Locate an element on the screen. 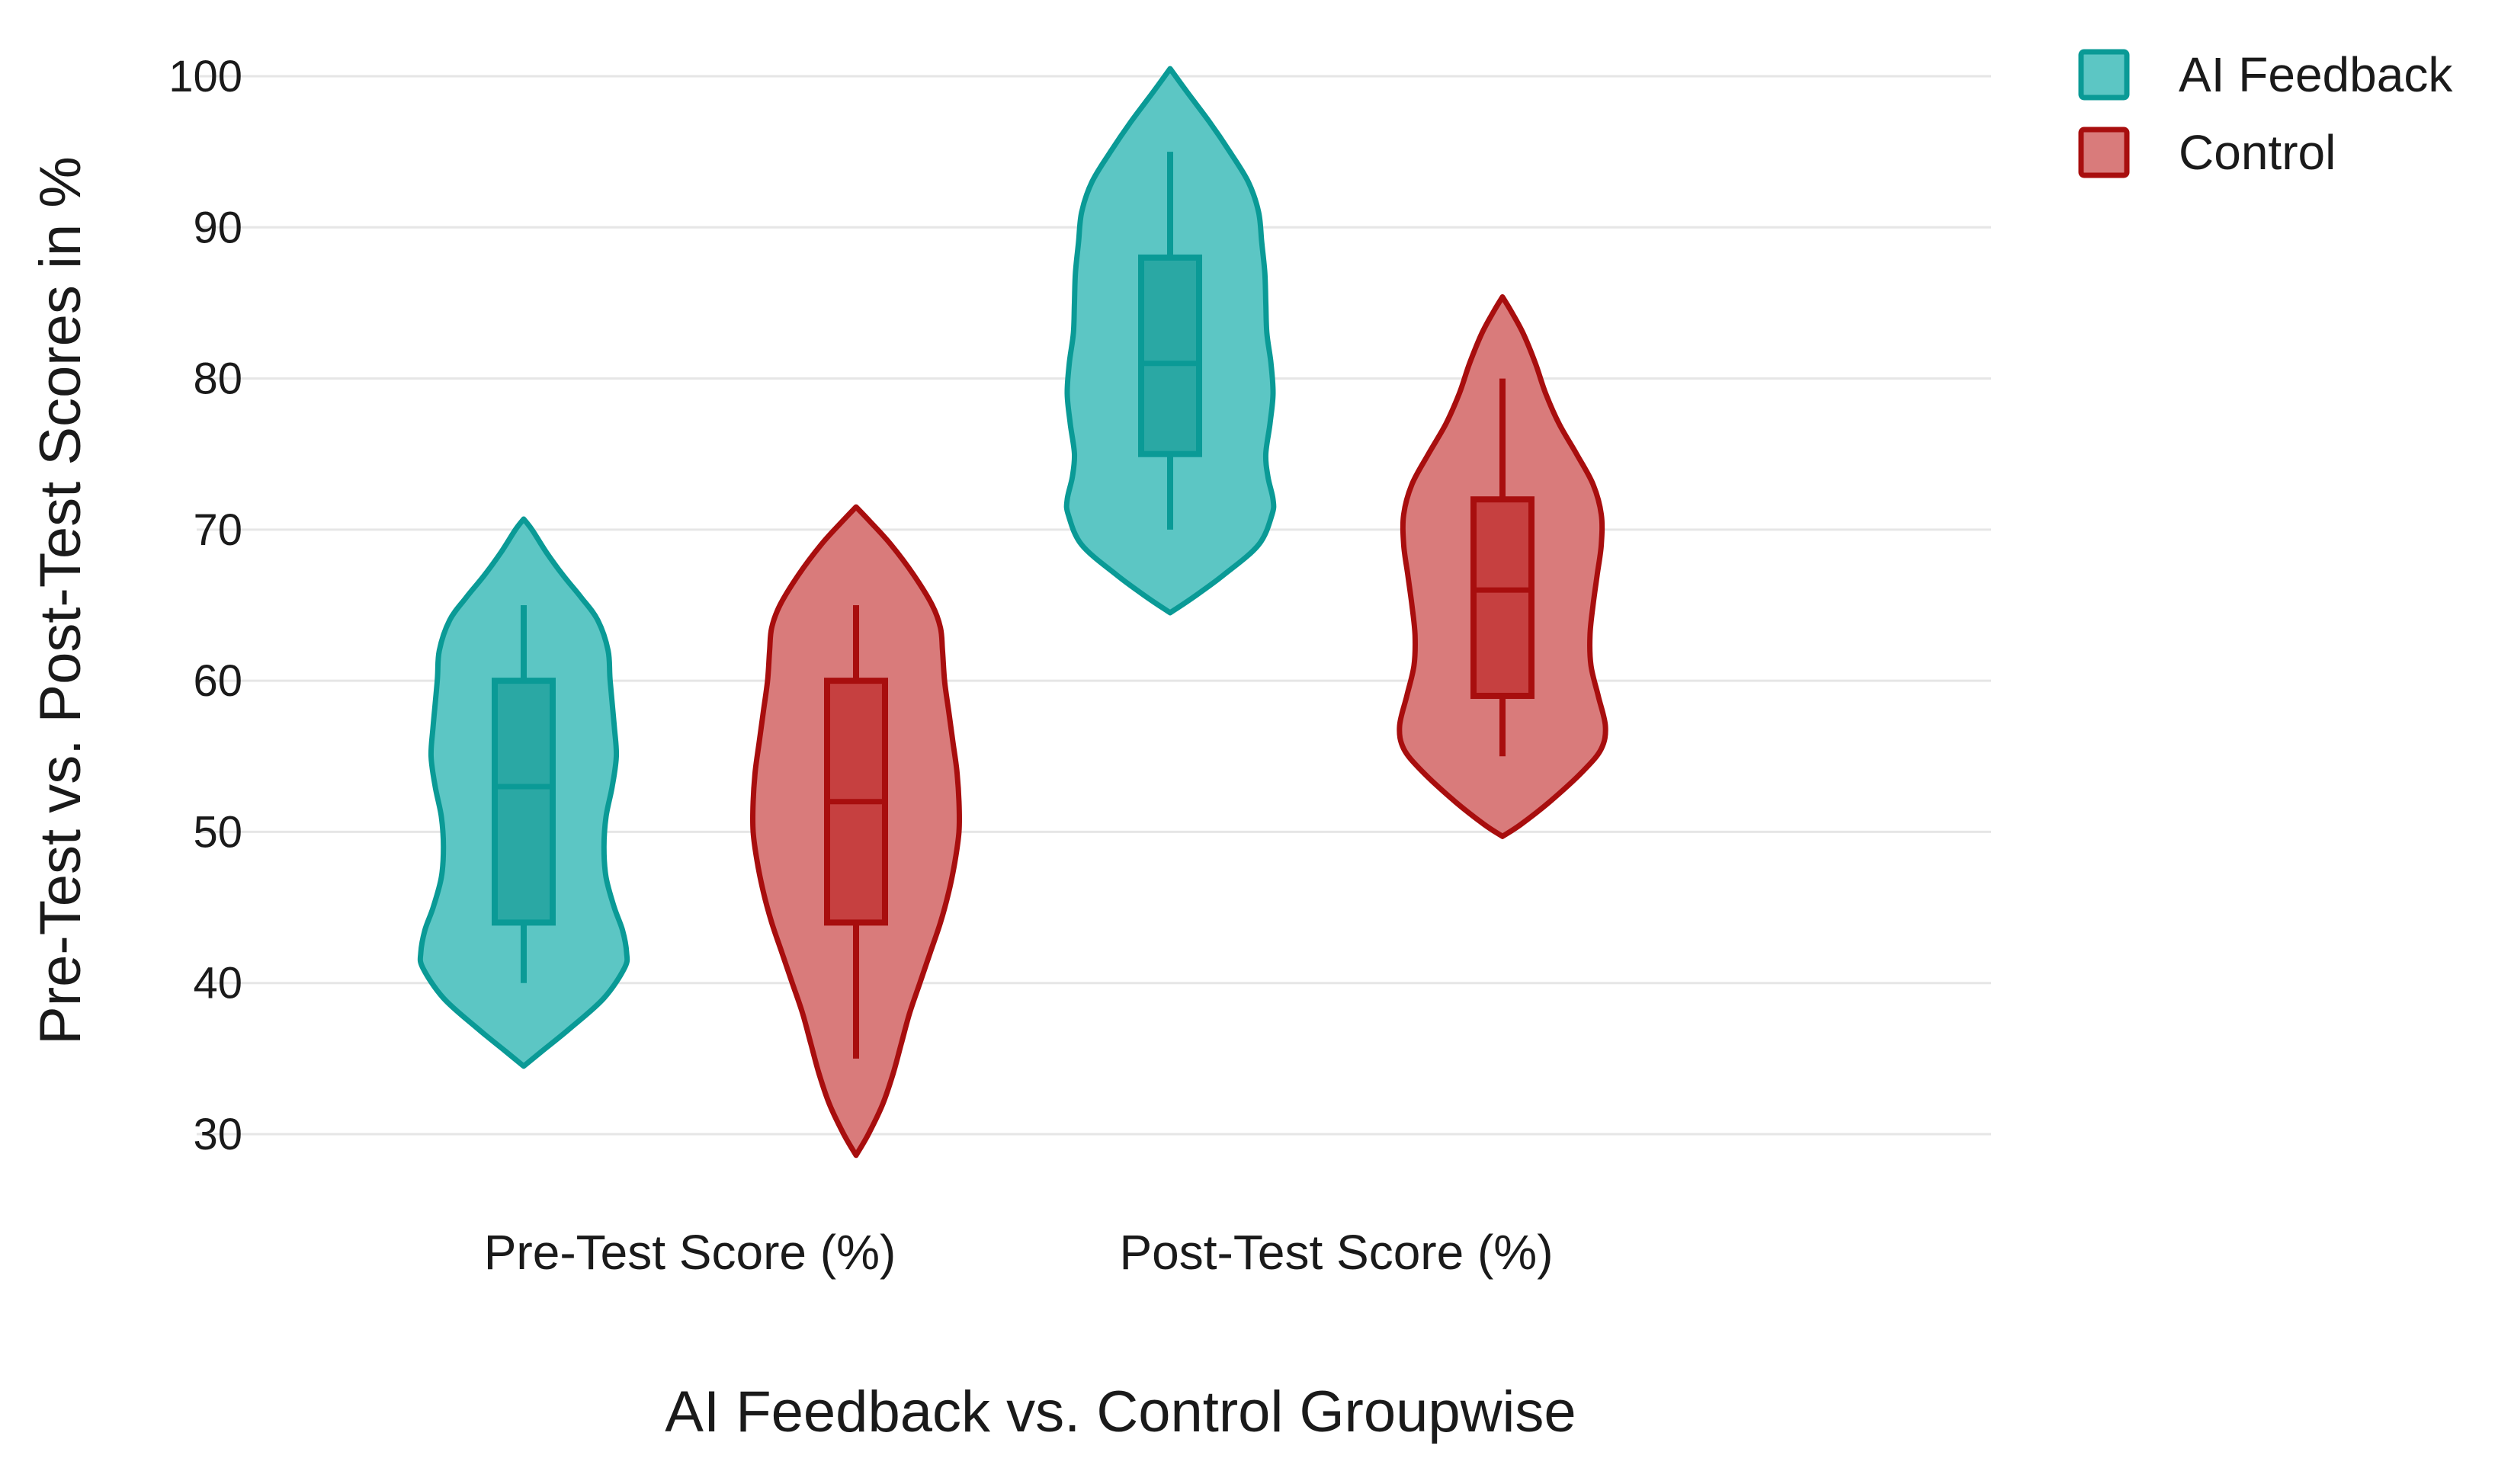  y-tick-label-30: 30 is located at coordinates (217, 1134).